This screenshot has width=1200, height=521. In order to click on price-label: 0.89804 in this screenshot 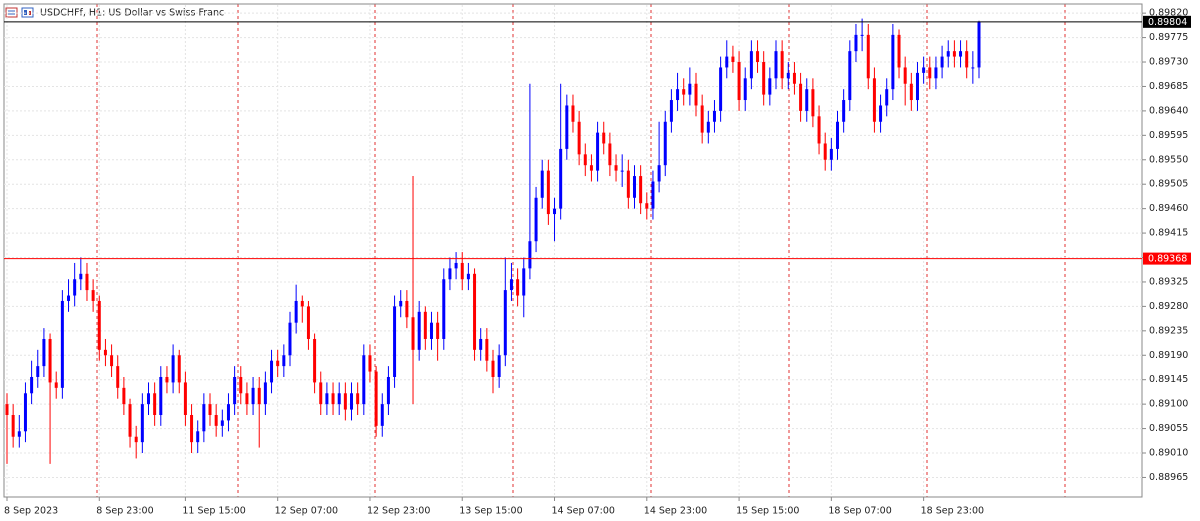, I will do `click(1167, 22)`.